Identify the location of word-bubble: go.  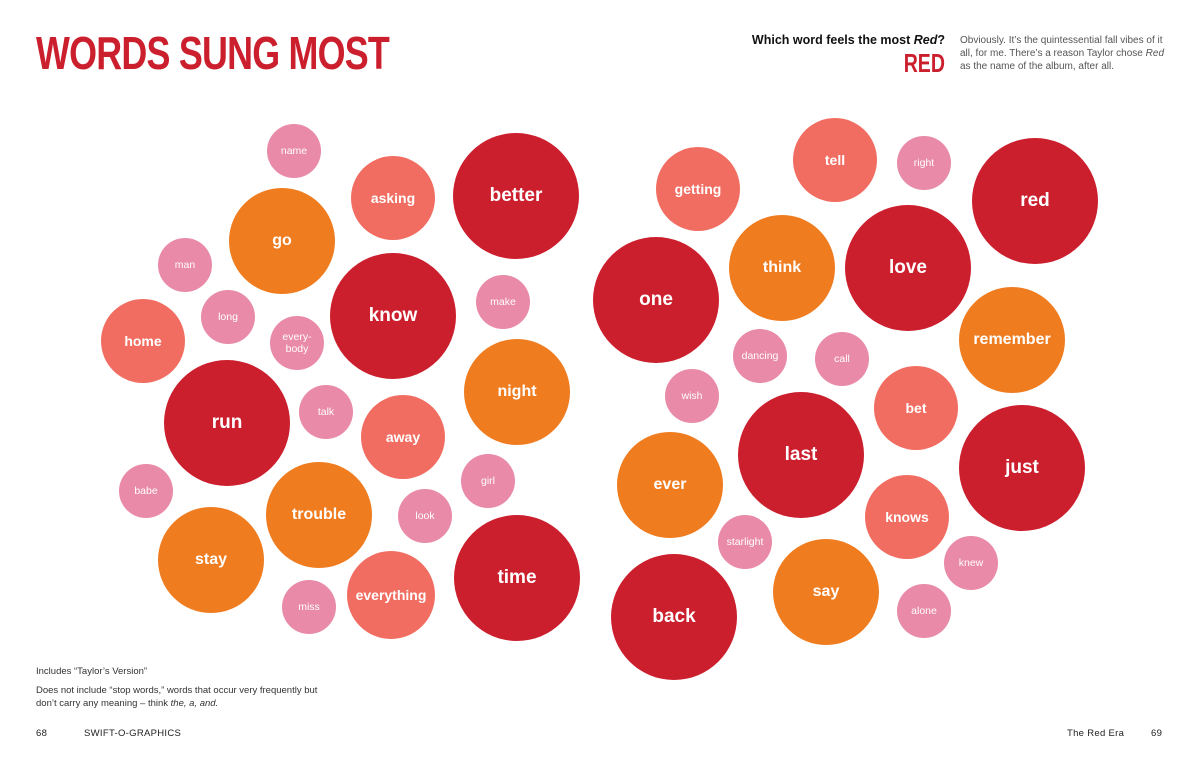
(282, 241).